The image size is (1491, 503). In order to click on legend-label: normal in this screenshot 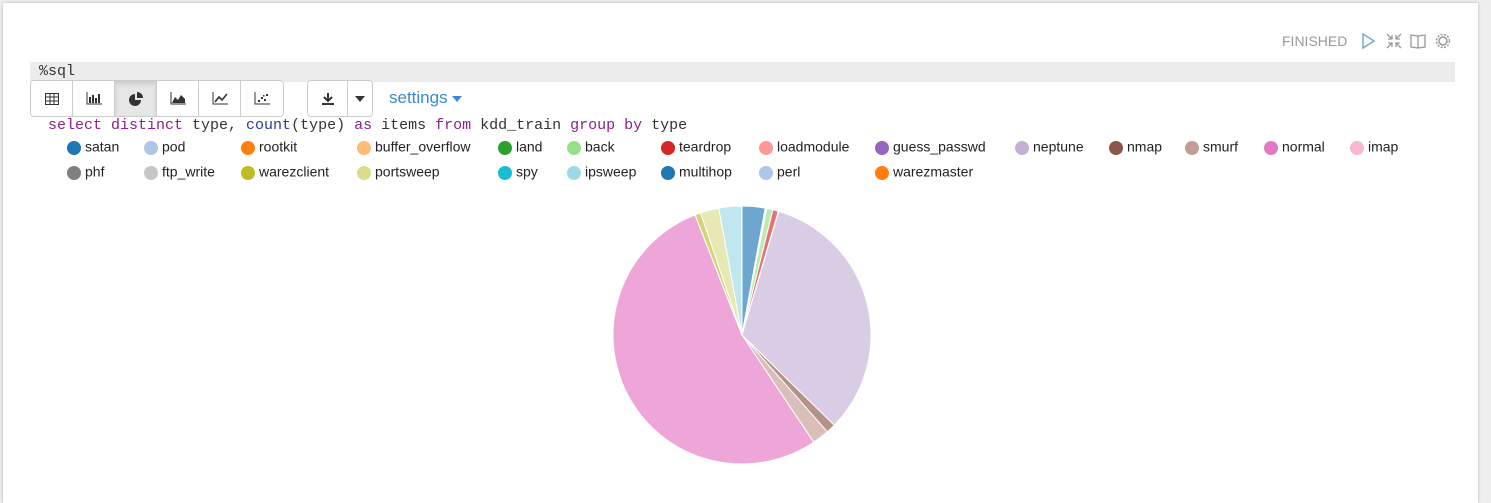, I will do `click(1303, 147)`.